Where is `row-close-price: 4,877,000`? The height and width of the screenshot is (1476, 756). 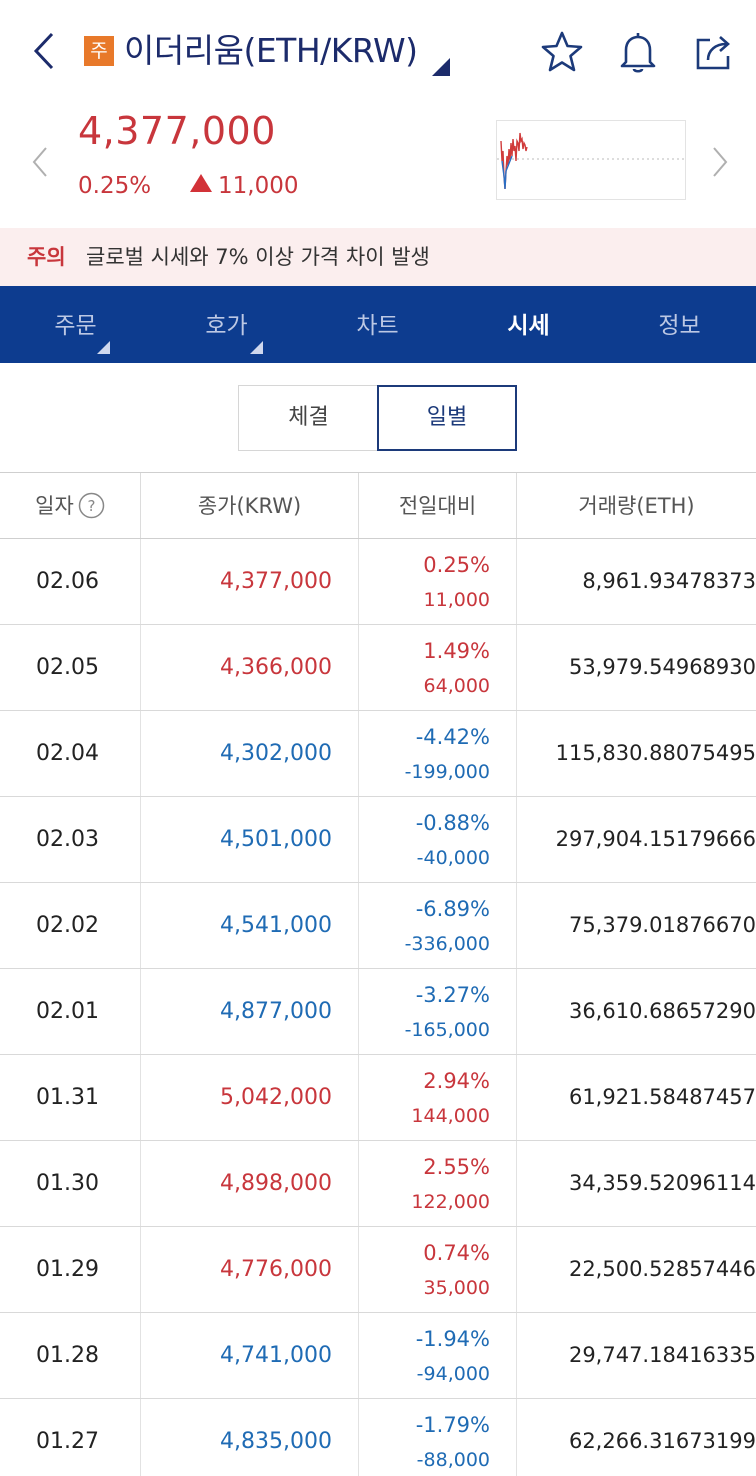 row-close-price: 4,877,000 is located at coordinates (249, 1011).